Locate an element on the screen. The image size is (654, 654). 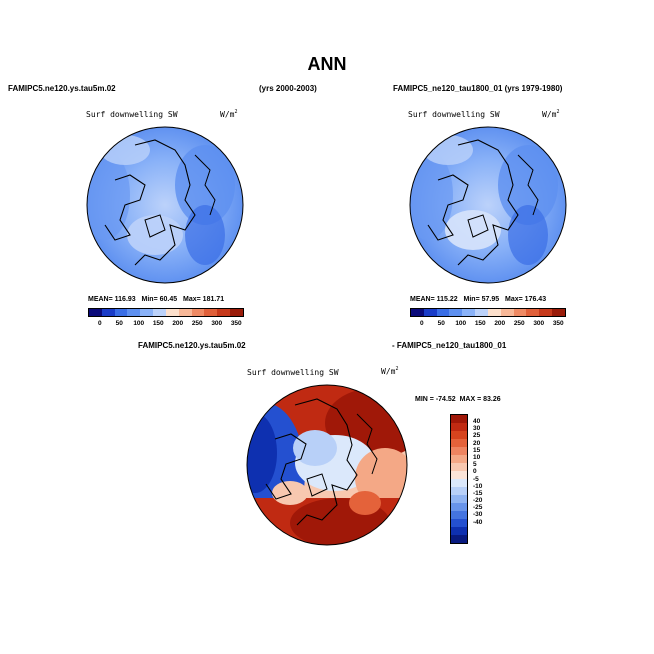
colorbar-tick-label: -5 is located at coordinates (476, 479).